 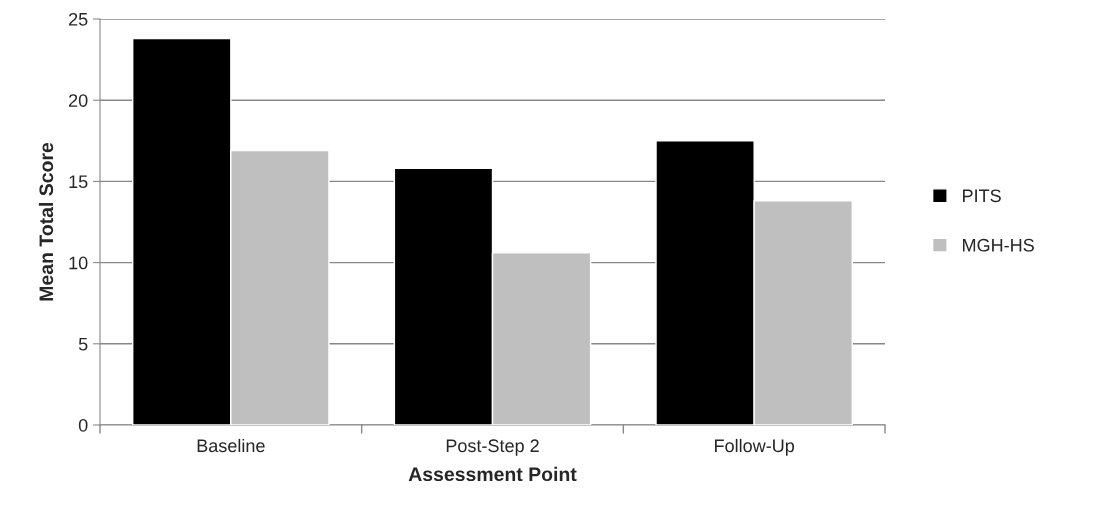 I want to click on y-tick-label: 15, so click(x=78, y=182).